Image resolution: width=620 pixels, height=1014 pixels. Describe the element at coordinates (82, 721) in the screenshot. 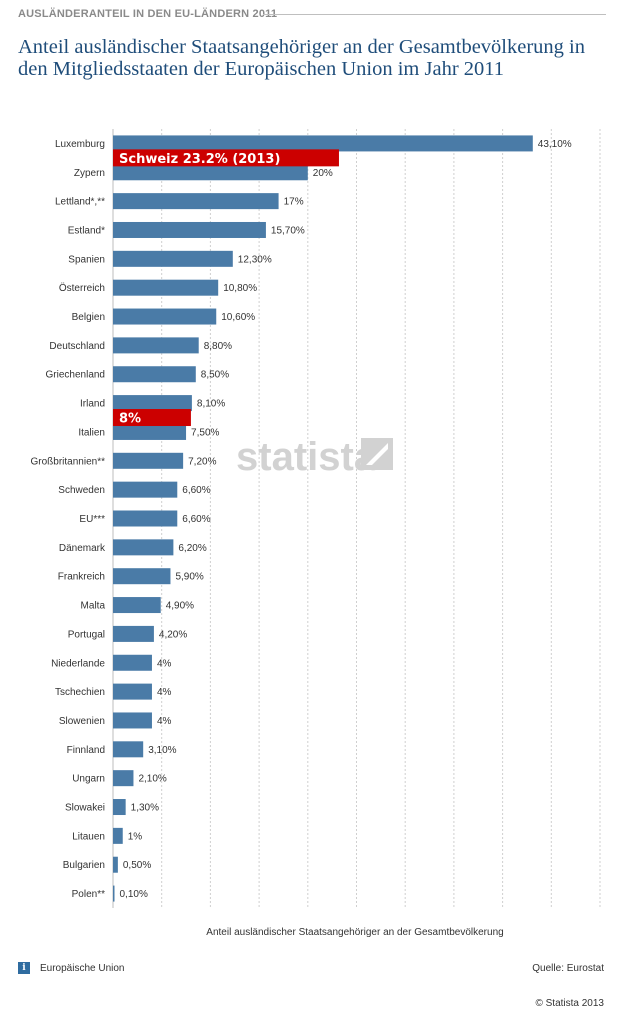

I see `category-label: Slowenien` at that location.